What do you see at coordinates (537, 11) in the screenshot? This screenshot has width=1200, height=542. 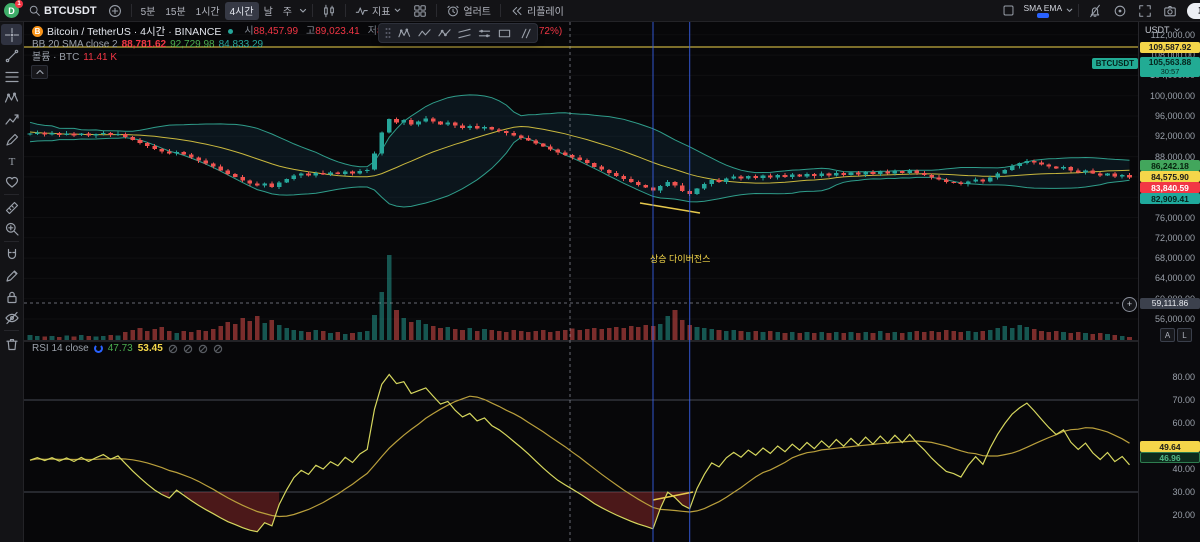 I see `replay-button: 리플레이` at bounding box center [537, 11].